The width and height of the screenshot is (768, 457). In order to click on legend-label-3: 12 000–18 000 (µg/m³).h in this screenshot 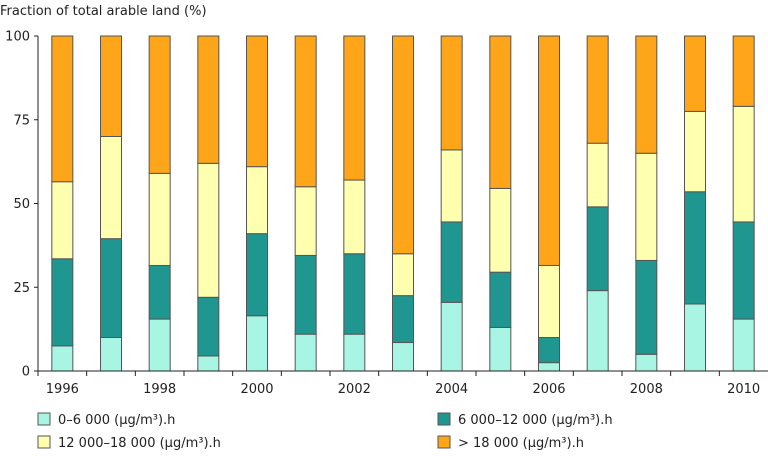, I will do `click(139, 443)`.